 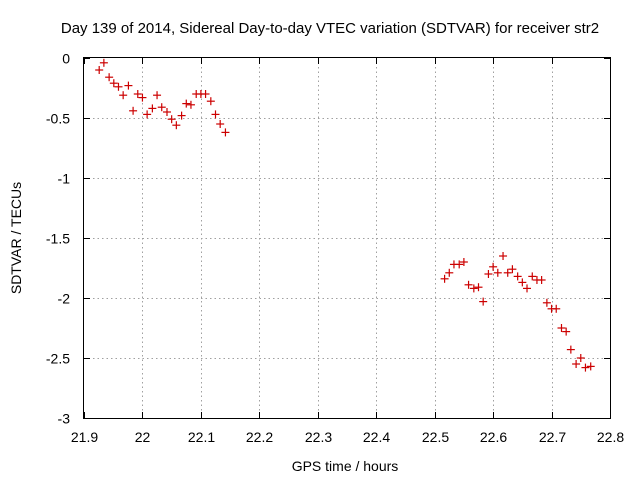 I want to click on x-tick-label: 22, so click(x=143, y=437).